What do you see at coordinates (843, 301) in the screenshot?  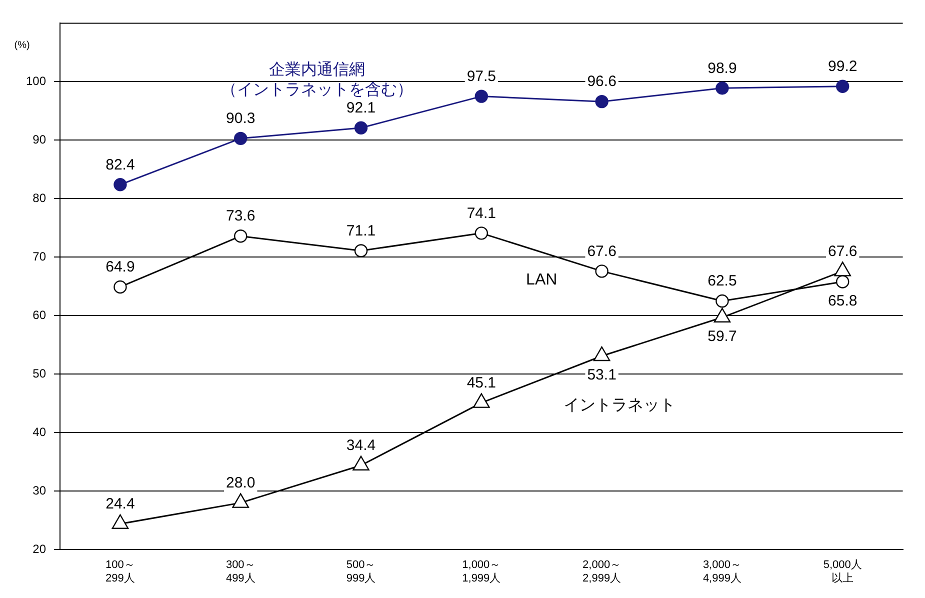 I see `data-label: 65.8` at bounding box center [843, 301].